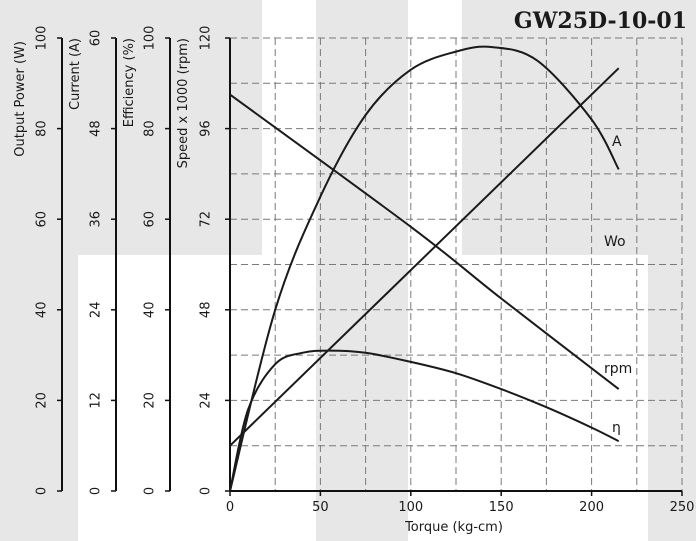 The width and height of the screenshot is (696, 541). What do you see at coordinates (682, 507) in the screenshot?
I see `x-tick-label: 250` at bounding box center [682, 507].